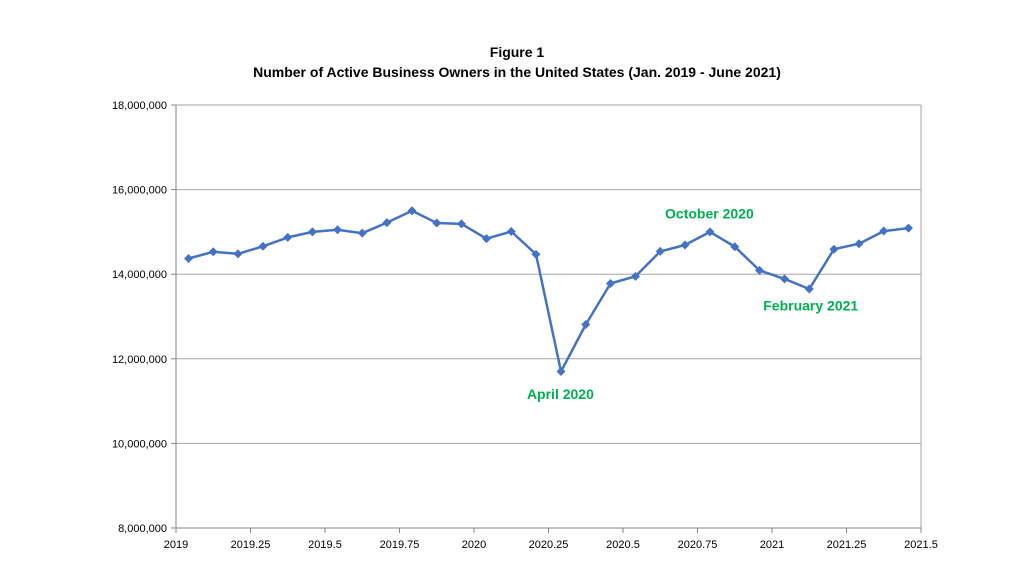  What do you see at coordinates (698, 545) in the screenshot?
I see `x-tick-label: 2020.75` at bounding box center [698, 545].